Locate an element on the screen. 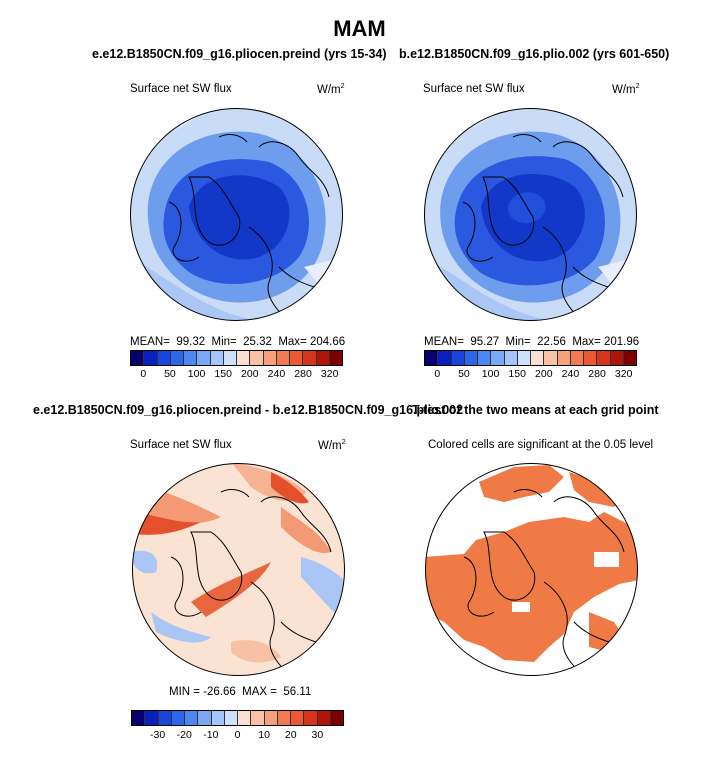 The height and width of the screenshot is (768, 719). colorbar-tick-label: -30 is located at coordinates (158, 735).